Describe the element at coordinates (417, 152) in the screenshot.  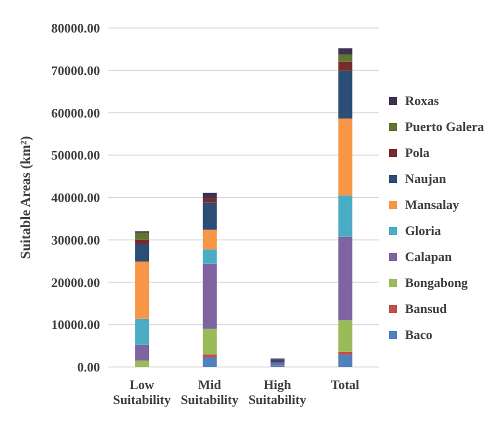
I see `legend-label: Pola` at that location.